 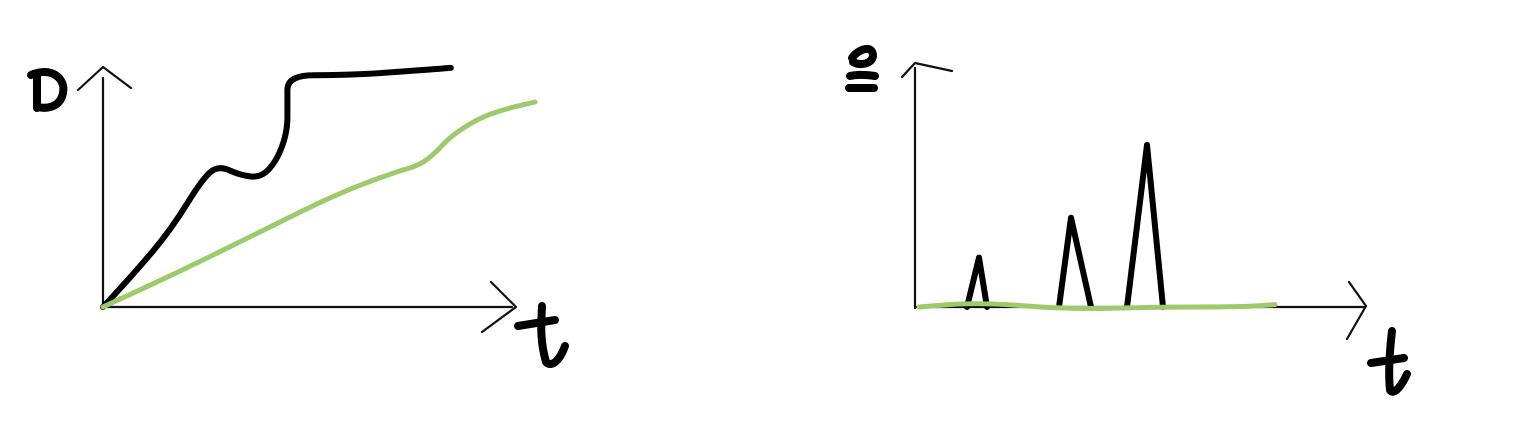 I want to click on chart-1-series-group, so click(x=1097, y=226).